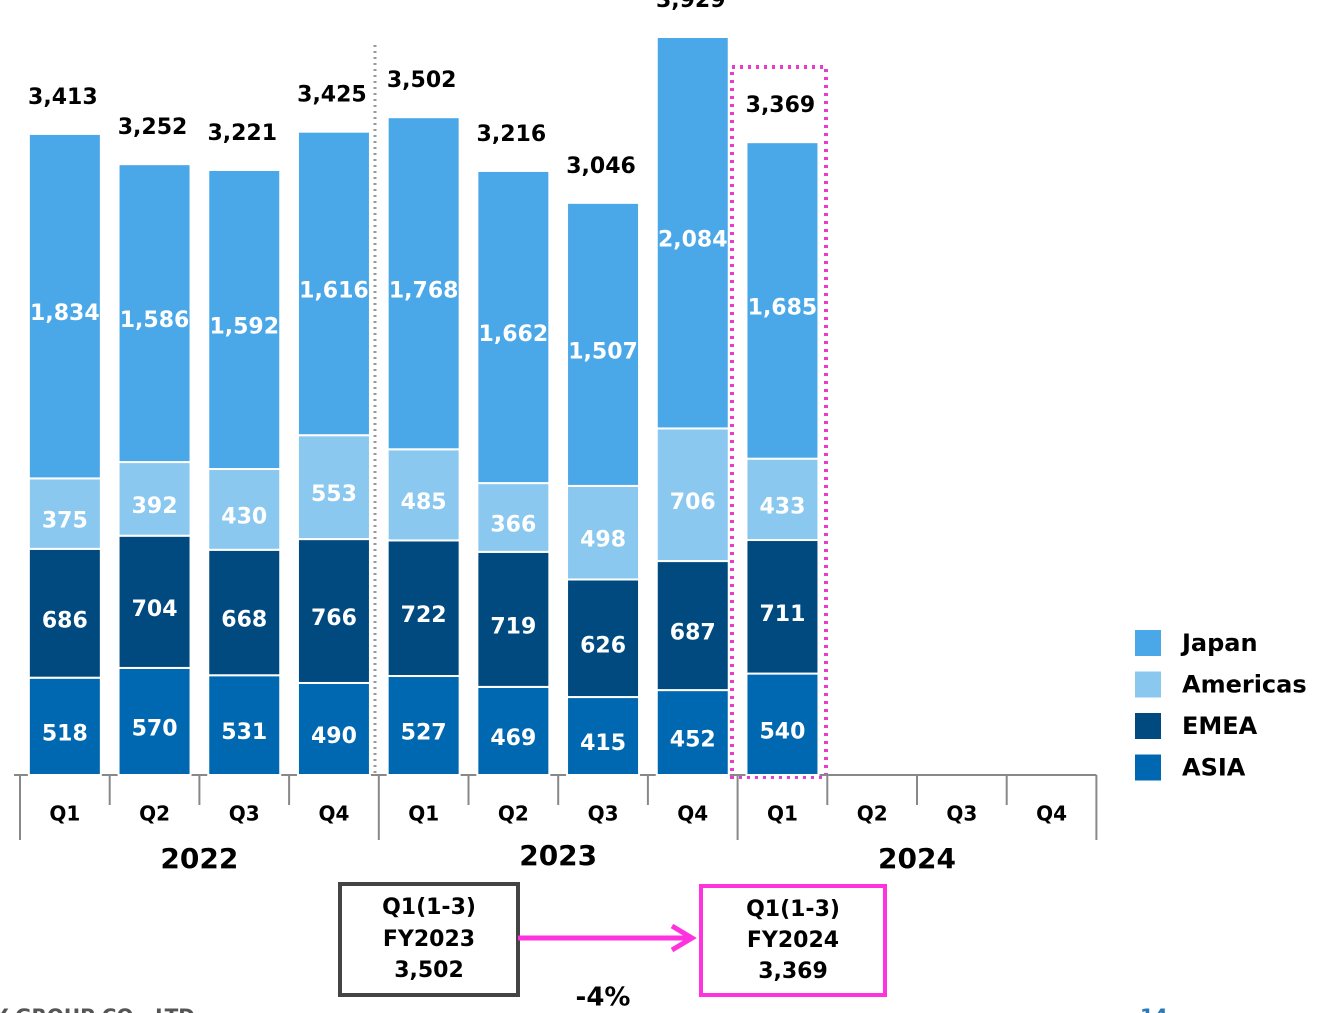 The height and width of the screenshot is (1013, 1324). I want to click on data-label: 1,616, so click(334, 290).